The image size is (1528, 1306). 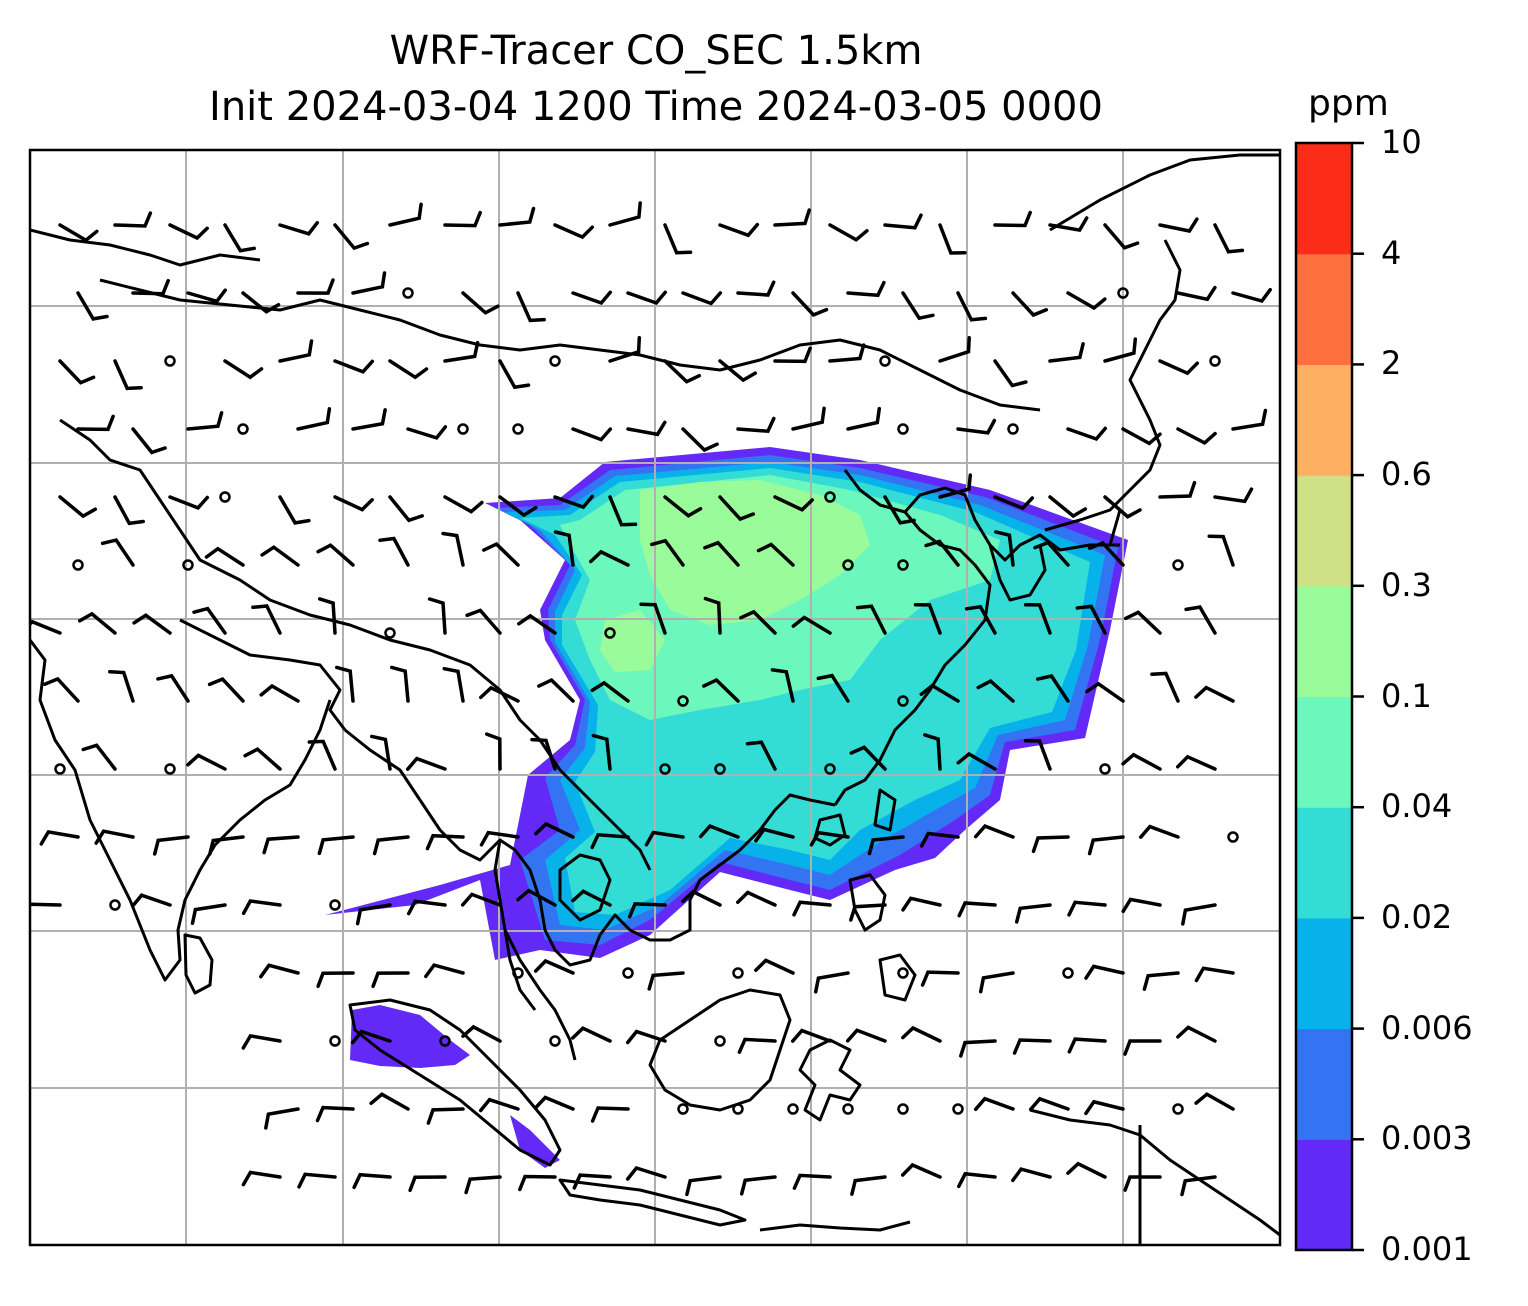 I want to click on colorbar-tick-label: 0.001, so click(x=1427, y=1249).